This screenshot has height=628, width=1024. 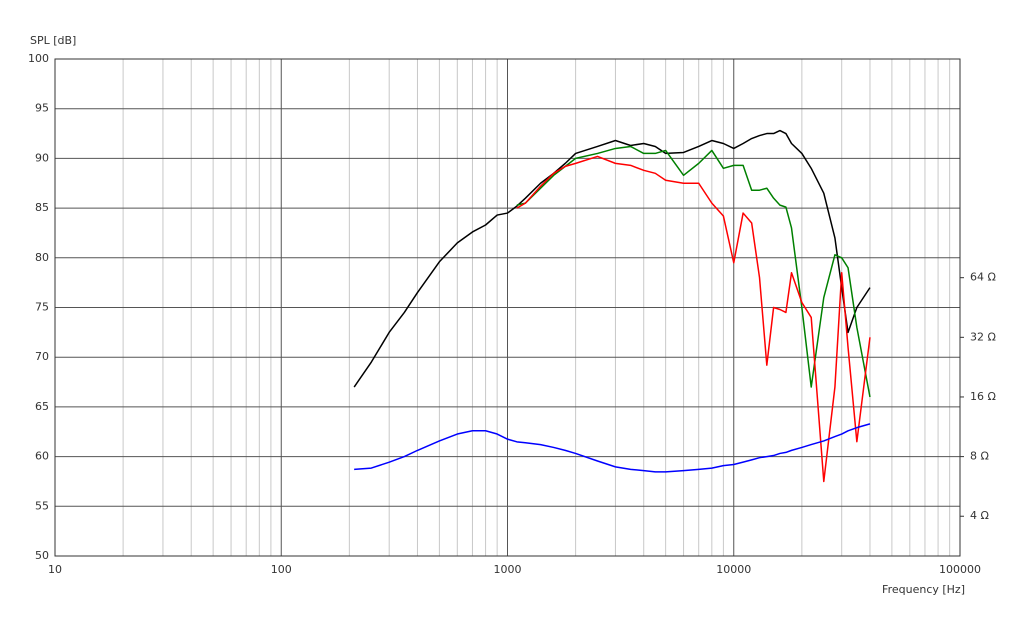 I want to click on y-tick-label: 50, so click(x=42, y=555).